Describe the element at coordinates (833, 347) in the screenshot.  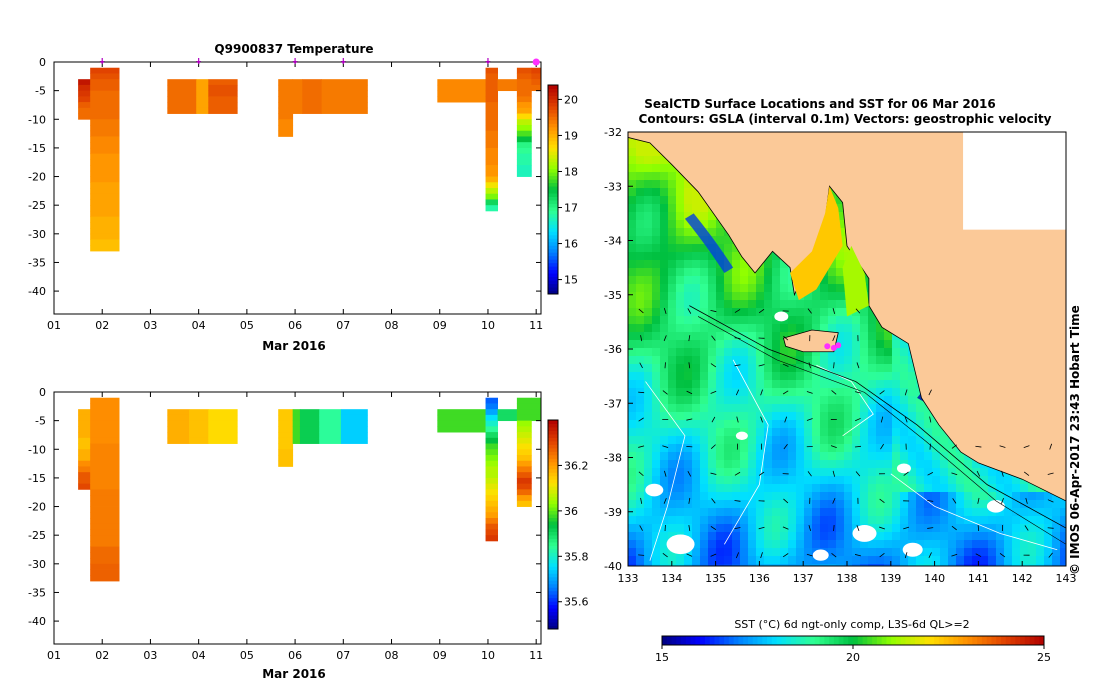
I see `station-marker` at that location.